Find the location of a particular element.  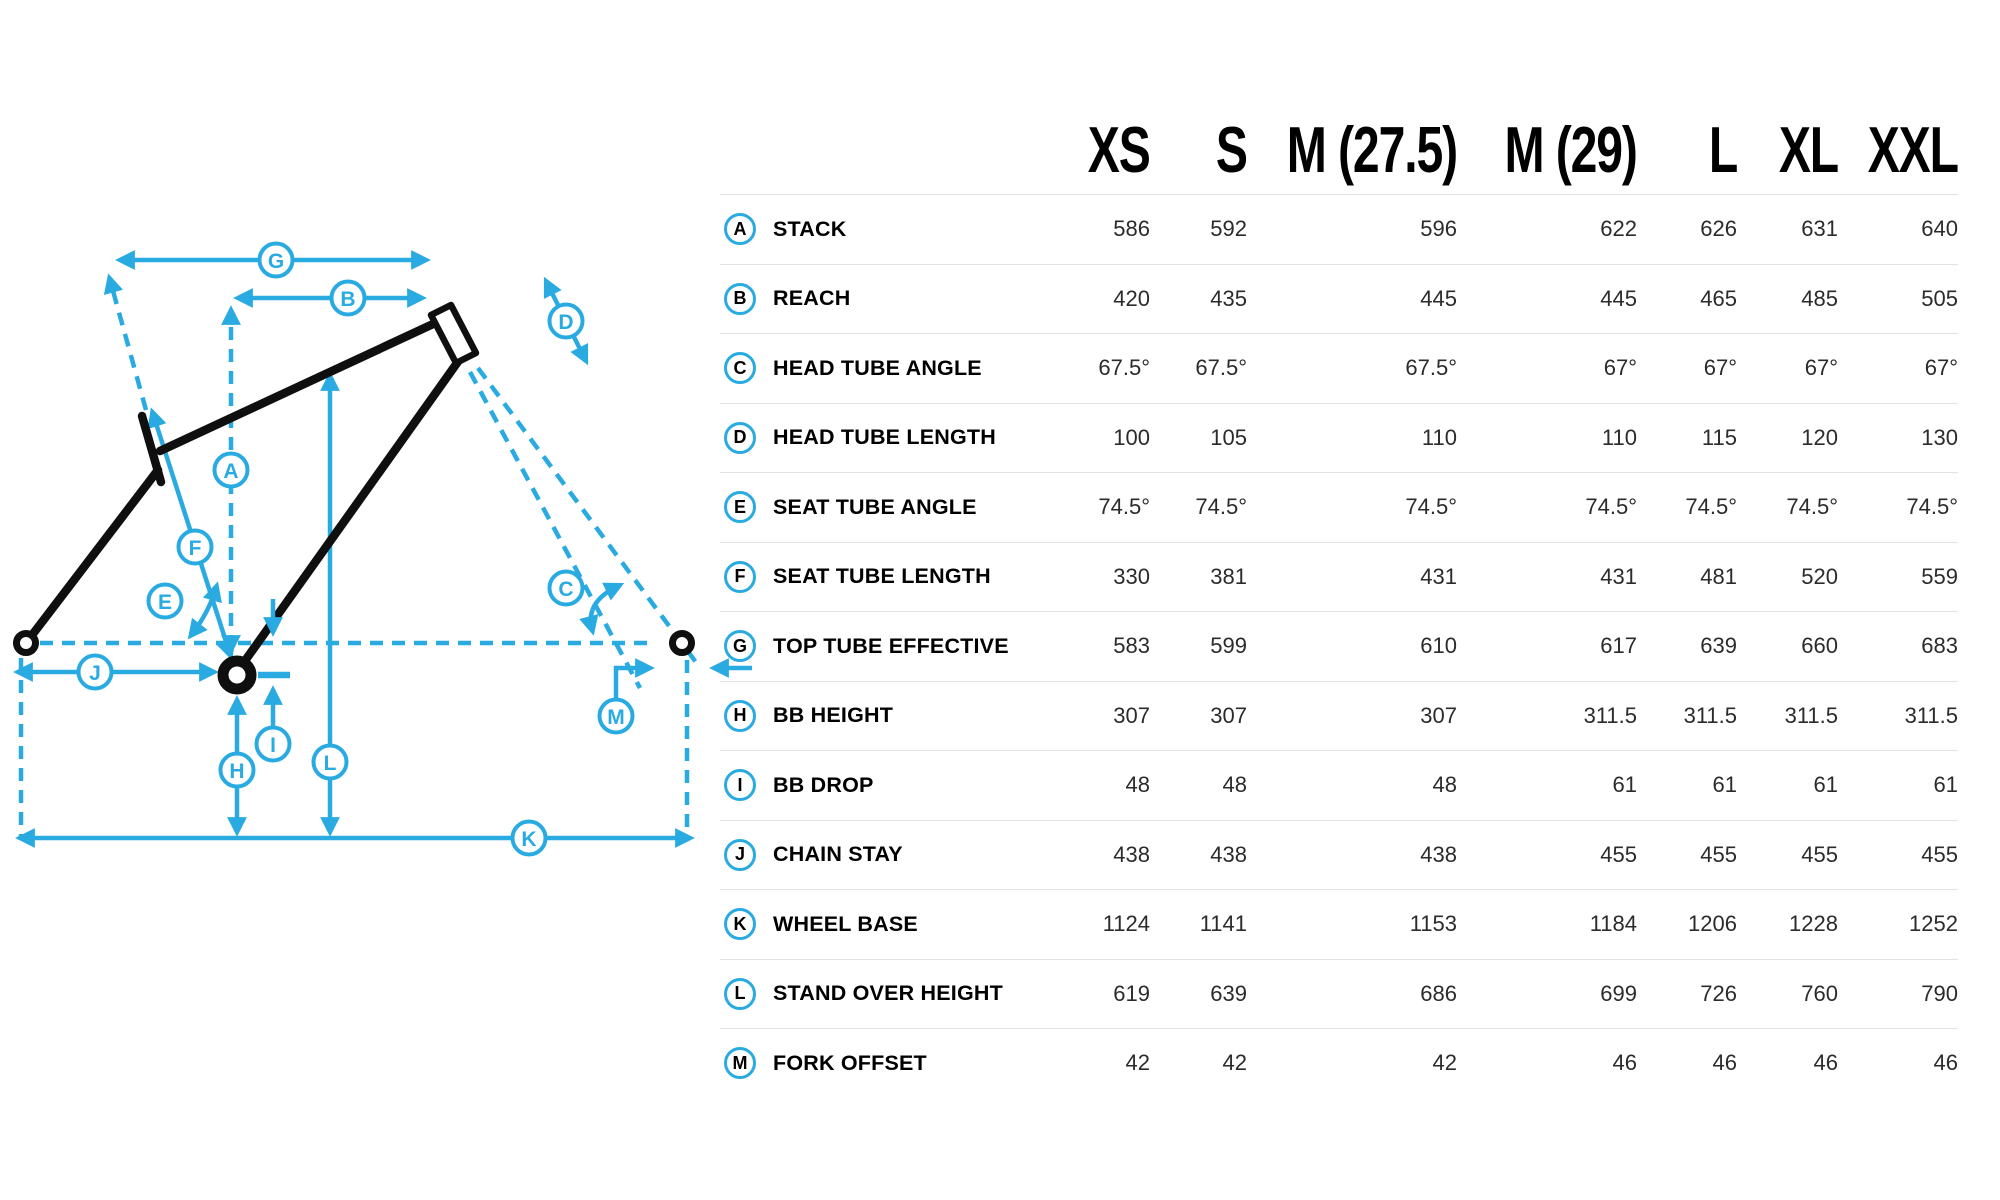

geometry-value-cell: 105 is located at coordinates (1228, 437).